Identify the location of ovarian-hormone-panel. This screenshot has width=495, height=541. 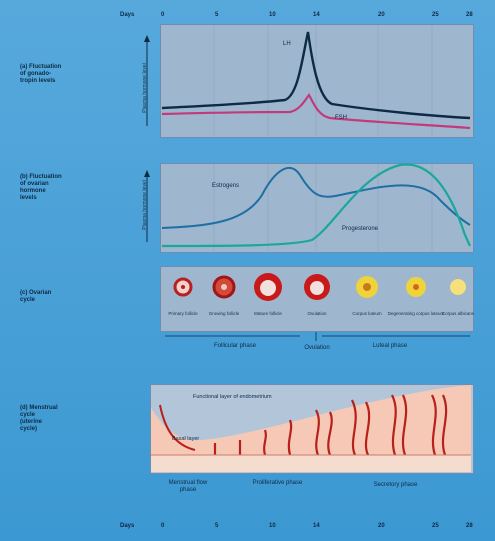
(317, 208).